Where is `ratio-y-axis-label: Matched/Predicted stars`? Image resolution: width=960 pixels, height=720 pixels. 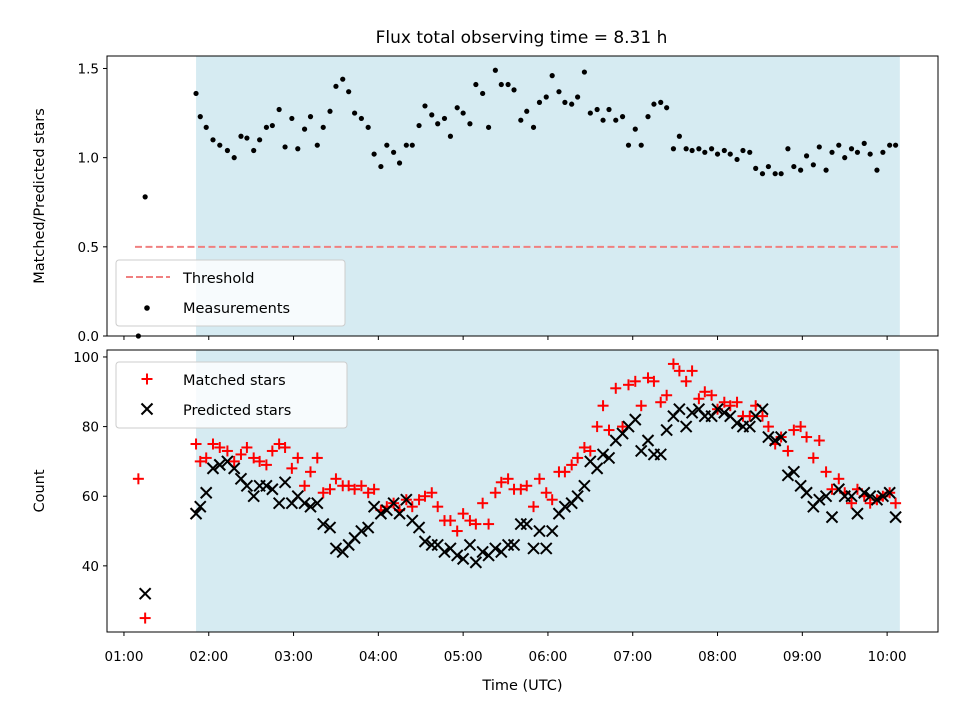 ratio-y-axis-label: Matched/Predicted stars is located at coordinates (40, 196).